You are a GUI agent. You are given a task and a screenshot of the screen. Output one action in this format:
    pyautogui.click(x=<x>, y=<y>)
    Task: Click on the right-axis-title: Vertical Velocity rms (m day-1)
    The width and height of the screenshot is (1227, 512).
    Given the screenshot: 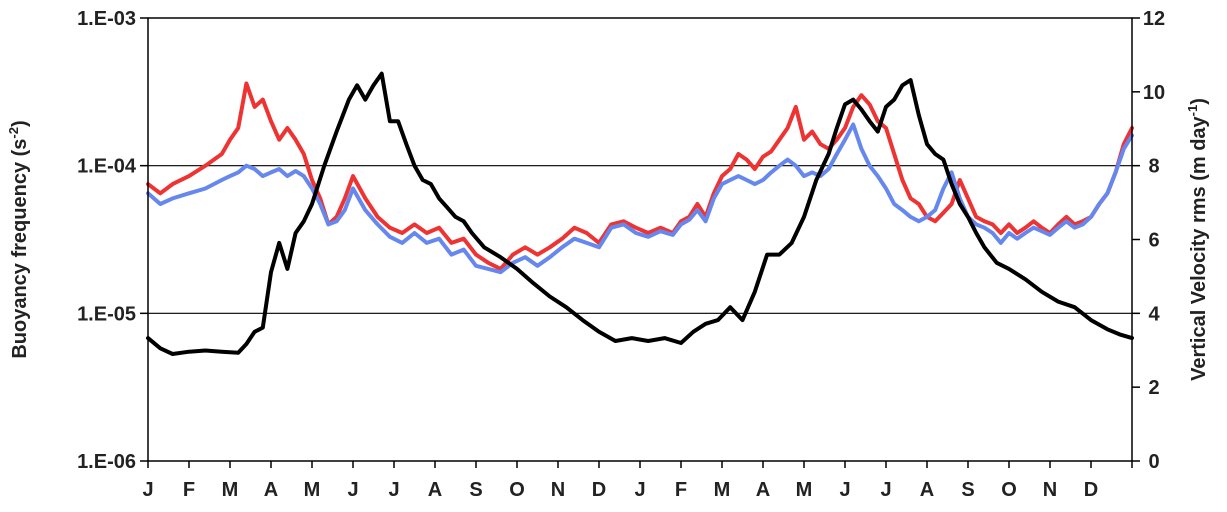 What is the action you would take?
    pyautogui.click(x=1197, y=239)
    